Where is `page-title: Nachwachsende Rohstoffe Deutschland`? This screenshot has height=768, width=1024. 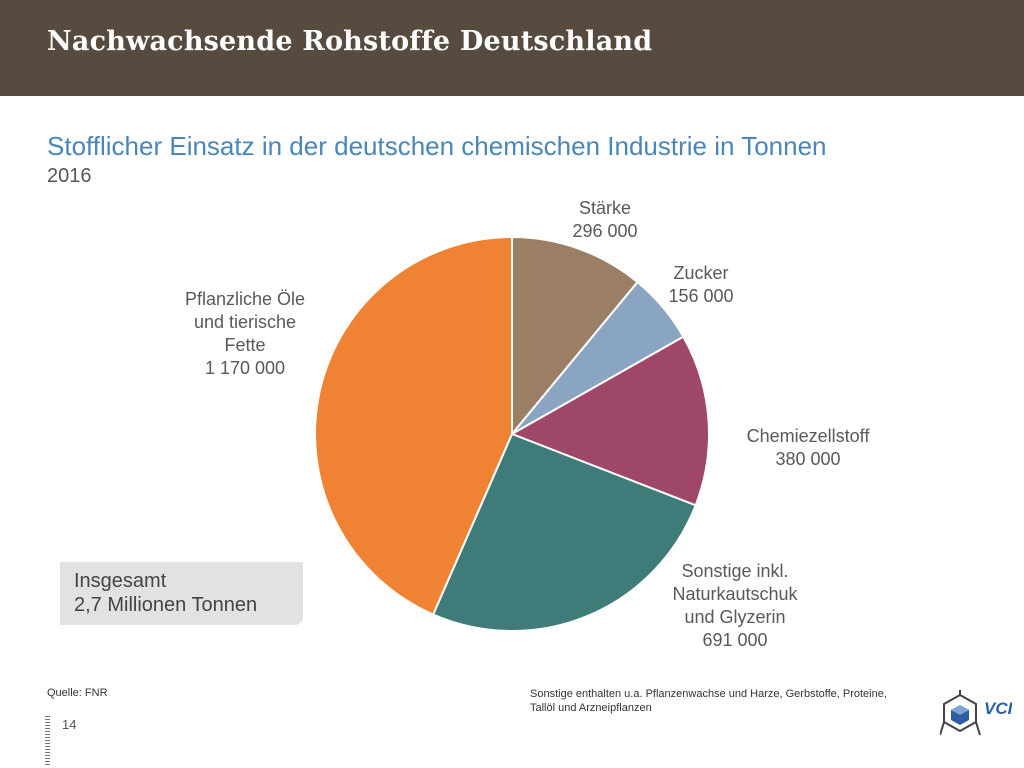
page-title: Nachwachsende Rohstoffe Deutschland is located at coordinates (350, 41).